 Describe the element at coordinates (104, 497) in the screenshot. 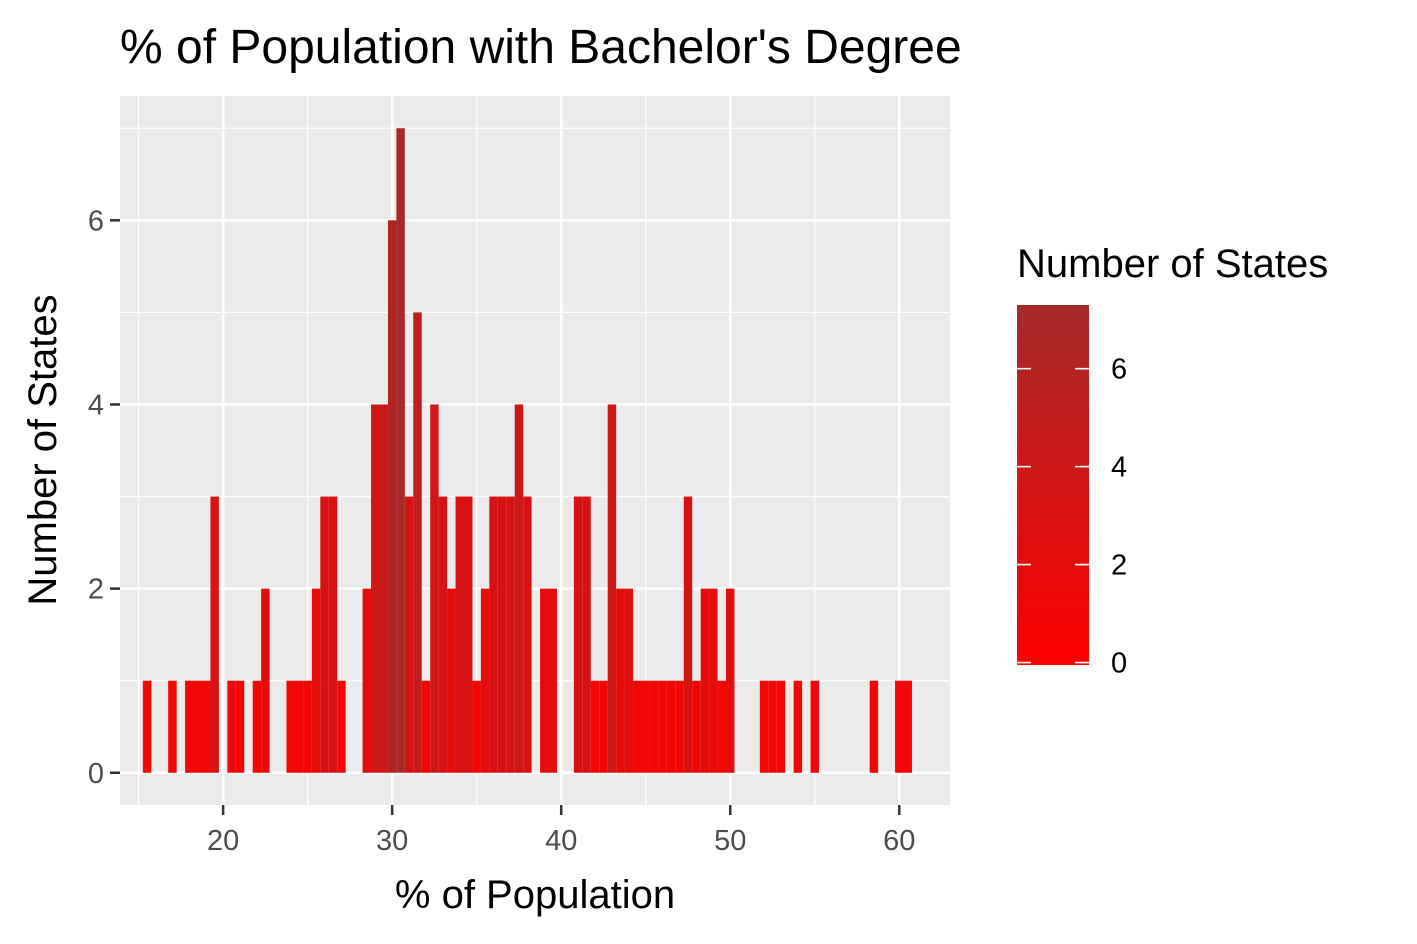

I see `y-axis: 0 2 4 6` at that location.